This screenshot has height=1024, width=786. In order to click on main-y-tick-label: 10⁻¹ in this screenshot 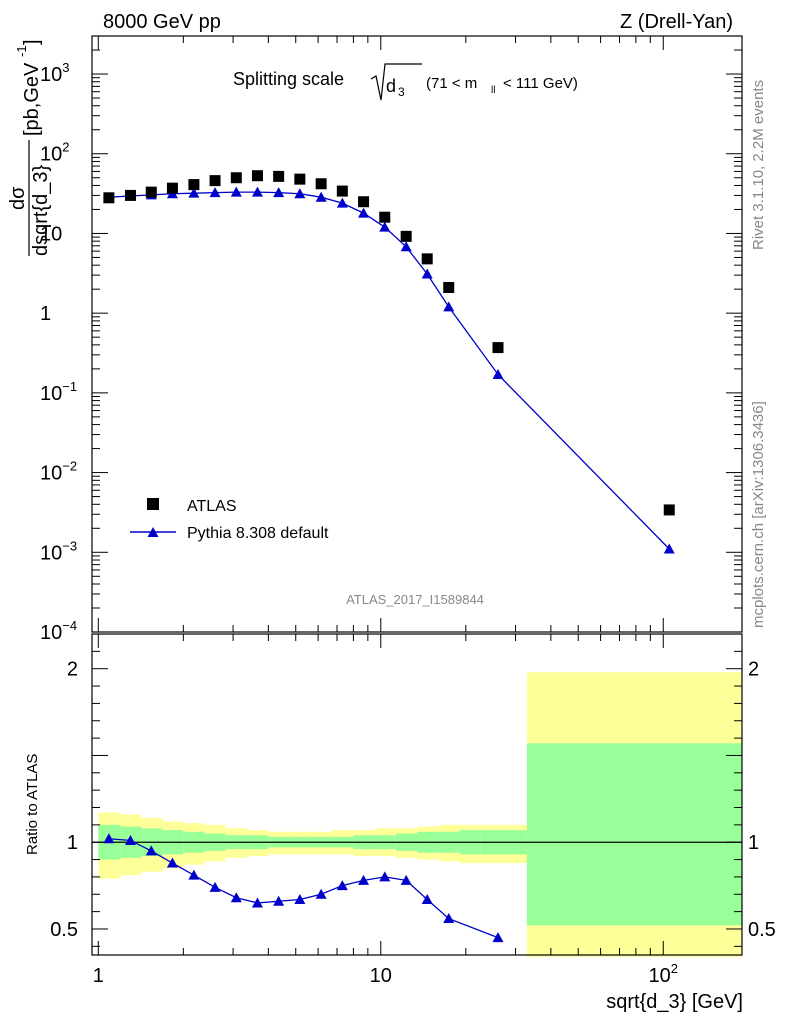, I will do `click(58, 392)`.